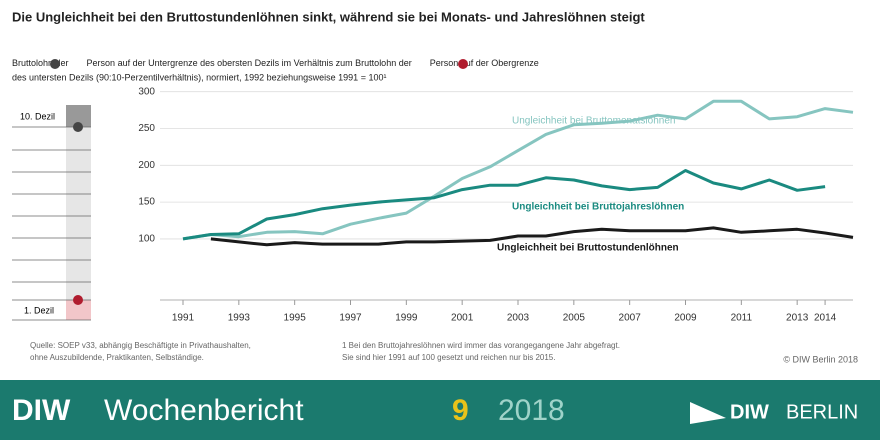  What do you see at coordinates (685, 318) in the screenshot?
I see `x-tick-label: 2009` at bounding box center [685, 318].